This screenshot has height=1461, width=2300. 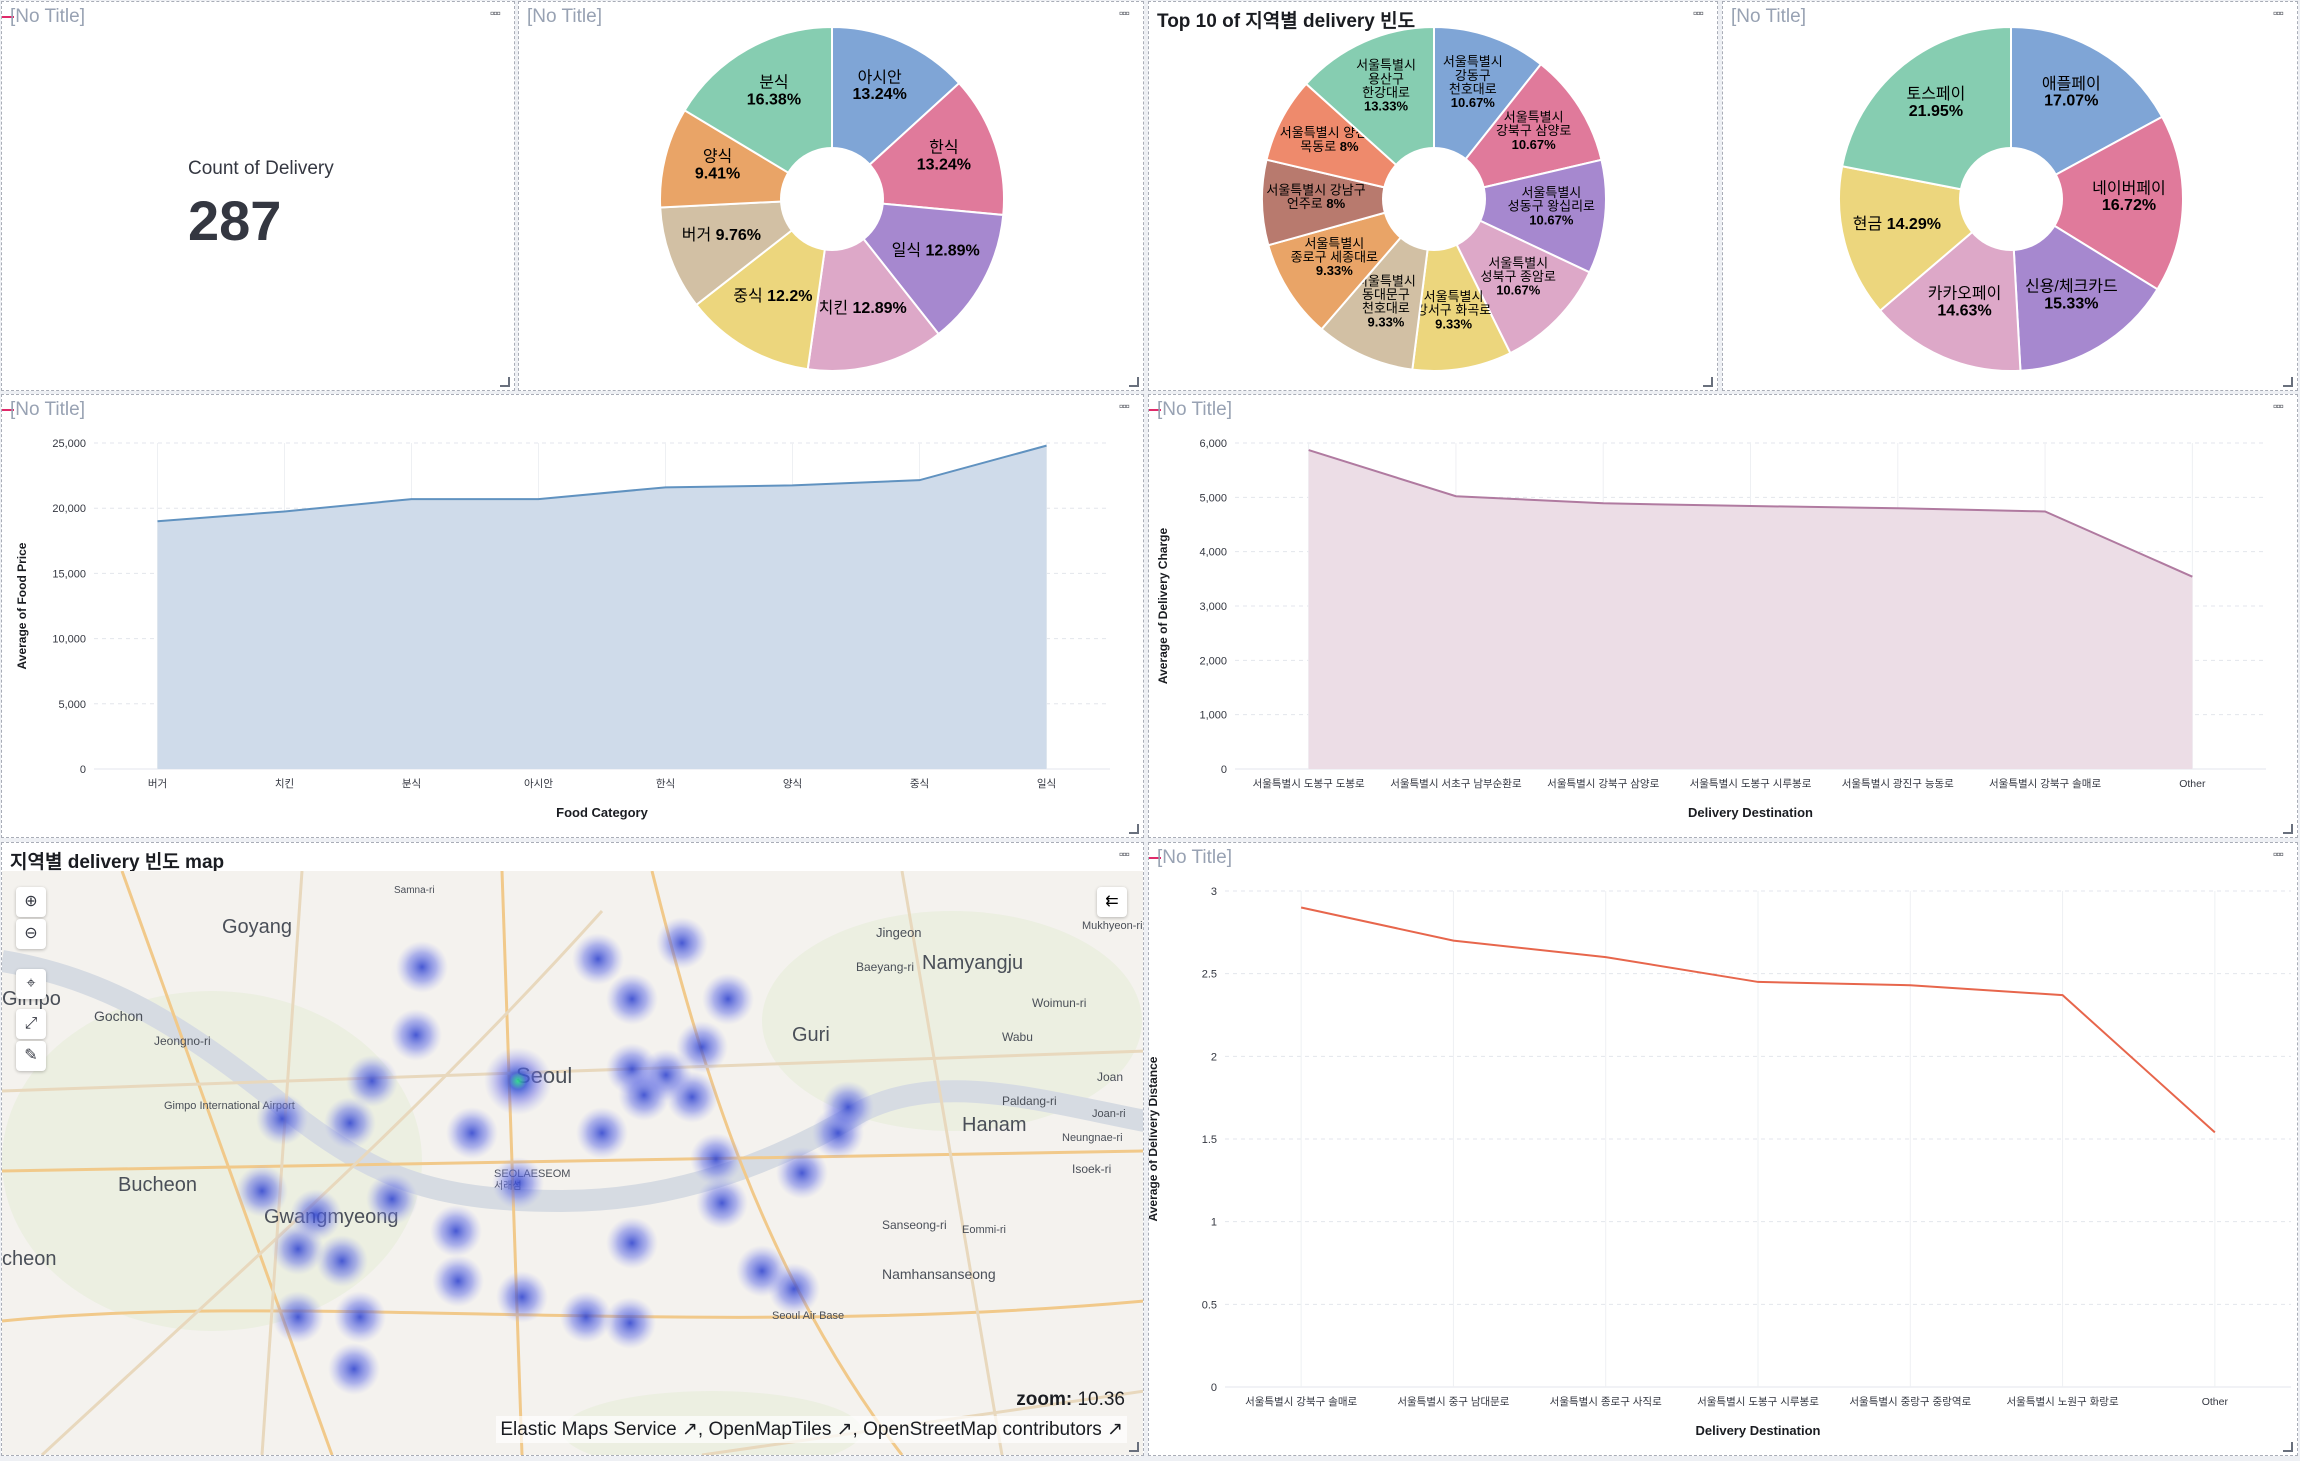 What do you see at coordinates (1910, 1402) in the screenshot?
I see `x-tick-label: 서울특별시 중랑구 중랑역로` at bounding box center [1910, 1402].